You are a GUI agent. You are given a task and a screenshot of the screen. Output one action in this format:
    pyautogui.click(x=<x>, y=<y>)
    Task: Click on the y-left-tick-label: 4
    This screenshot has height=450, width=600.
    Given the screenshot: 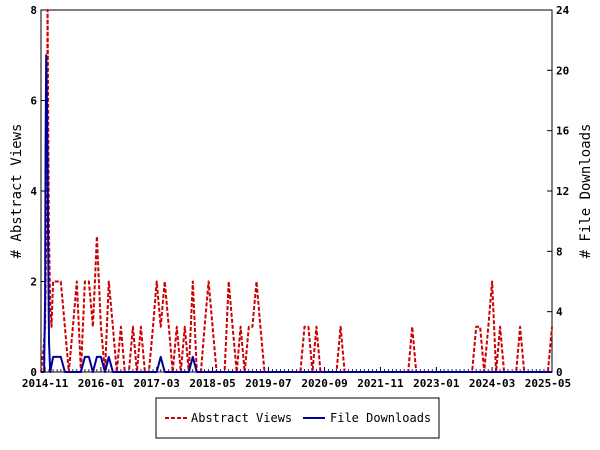 What is the action you would take?
    pyautogui.click(x=33, y=191)
    